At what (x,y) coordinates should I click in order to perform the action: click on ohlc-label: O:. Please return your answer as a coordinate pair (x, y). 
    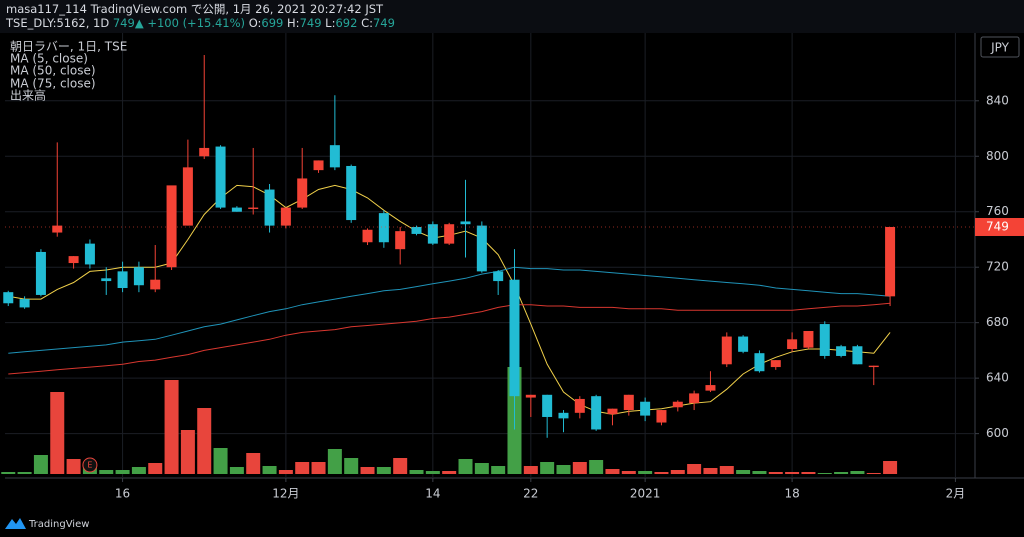
    Looking at the image, I should click on (255, 23).